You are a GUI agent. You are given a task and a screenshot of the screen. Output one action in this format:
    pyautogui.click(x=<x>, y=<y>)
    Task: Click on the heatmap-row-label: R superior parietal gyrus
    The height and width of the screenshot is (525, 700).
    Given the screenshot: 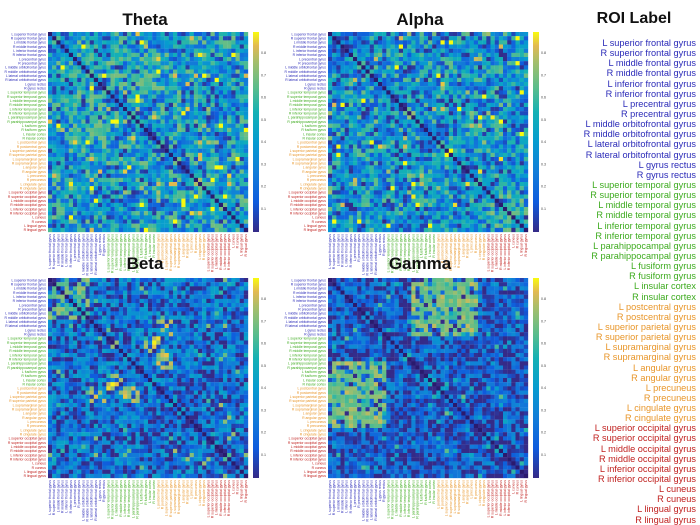 What is the action you would take?
    pyautogui.click(x=307, y=155)
    